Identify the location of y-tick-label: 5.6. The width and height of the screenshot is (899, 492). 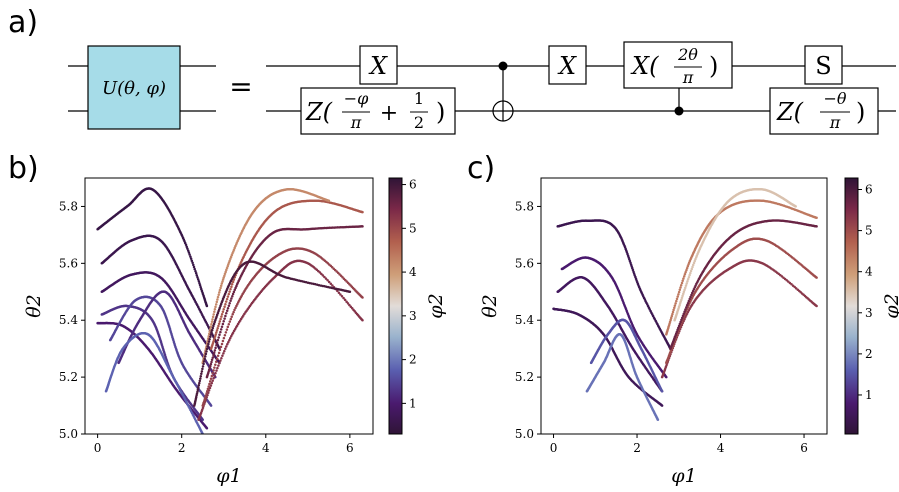
(68, 263).